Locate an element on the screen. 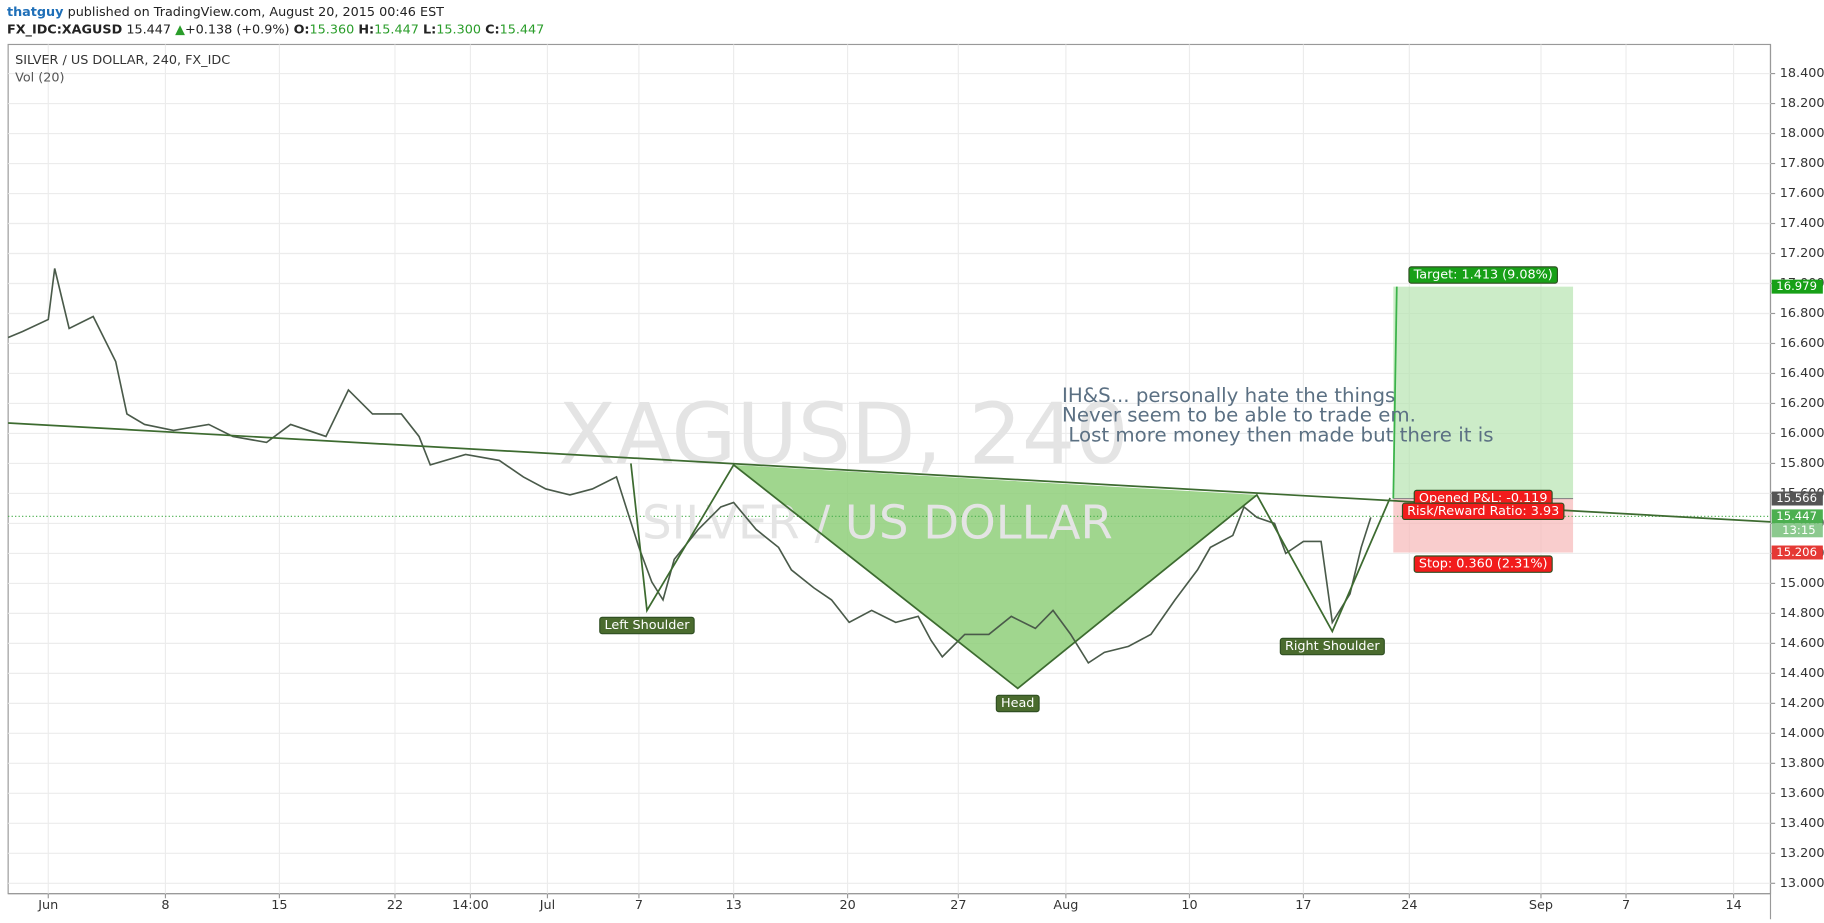 This screenshot has width=1824, height=923. pattern-label: Right Shoulder is located at coordinates (1332, 646).